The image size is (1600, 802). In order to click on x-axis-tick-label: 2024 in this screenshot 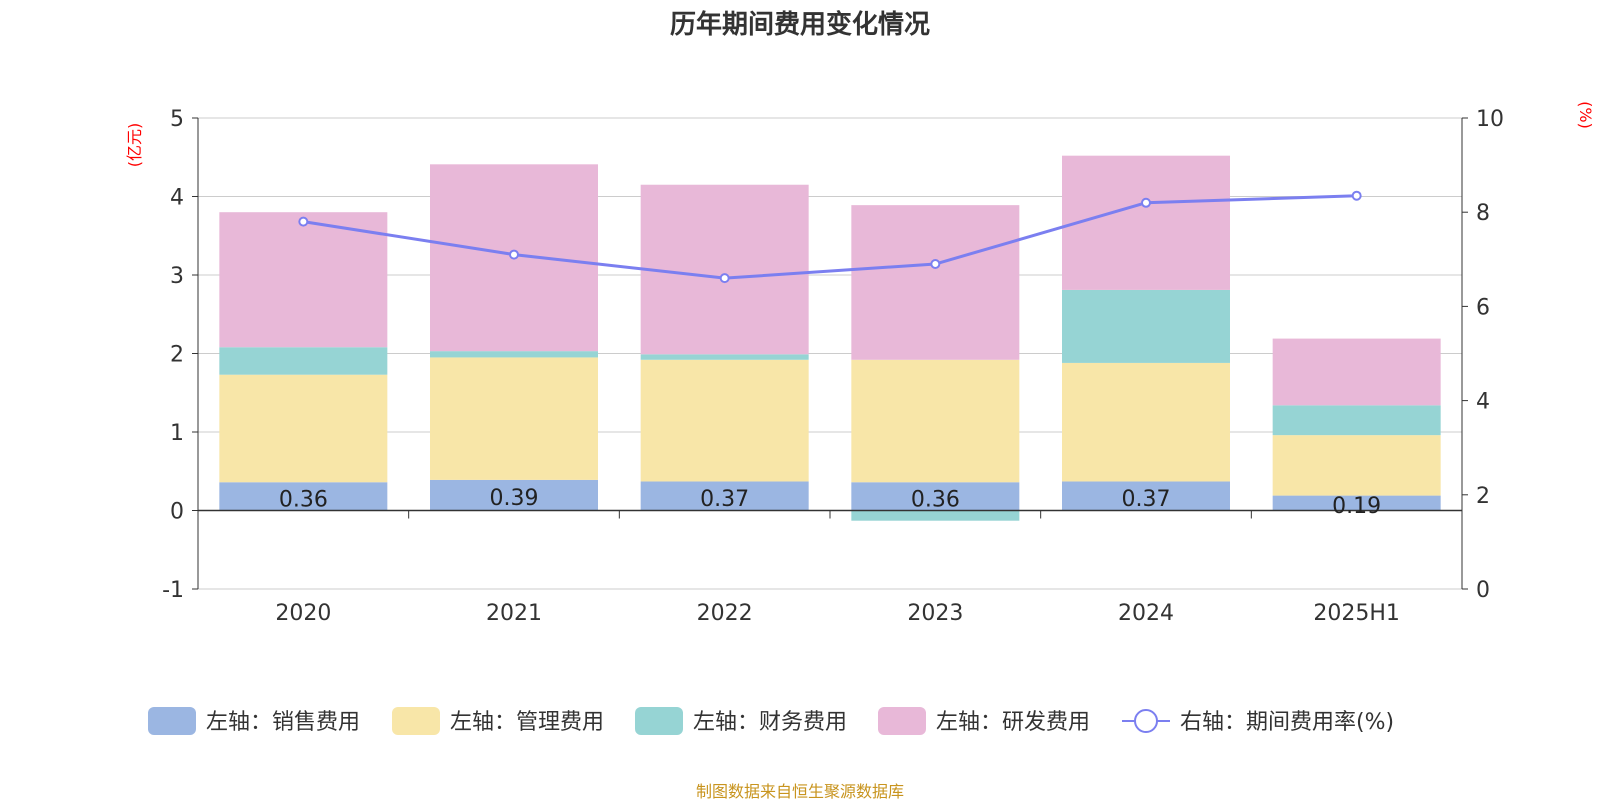, I will do `click(1146, 613)`.